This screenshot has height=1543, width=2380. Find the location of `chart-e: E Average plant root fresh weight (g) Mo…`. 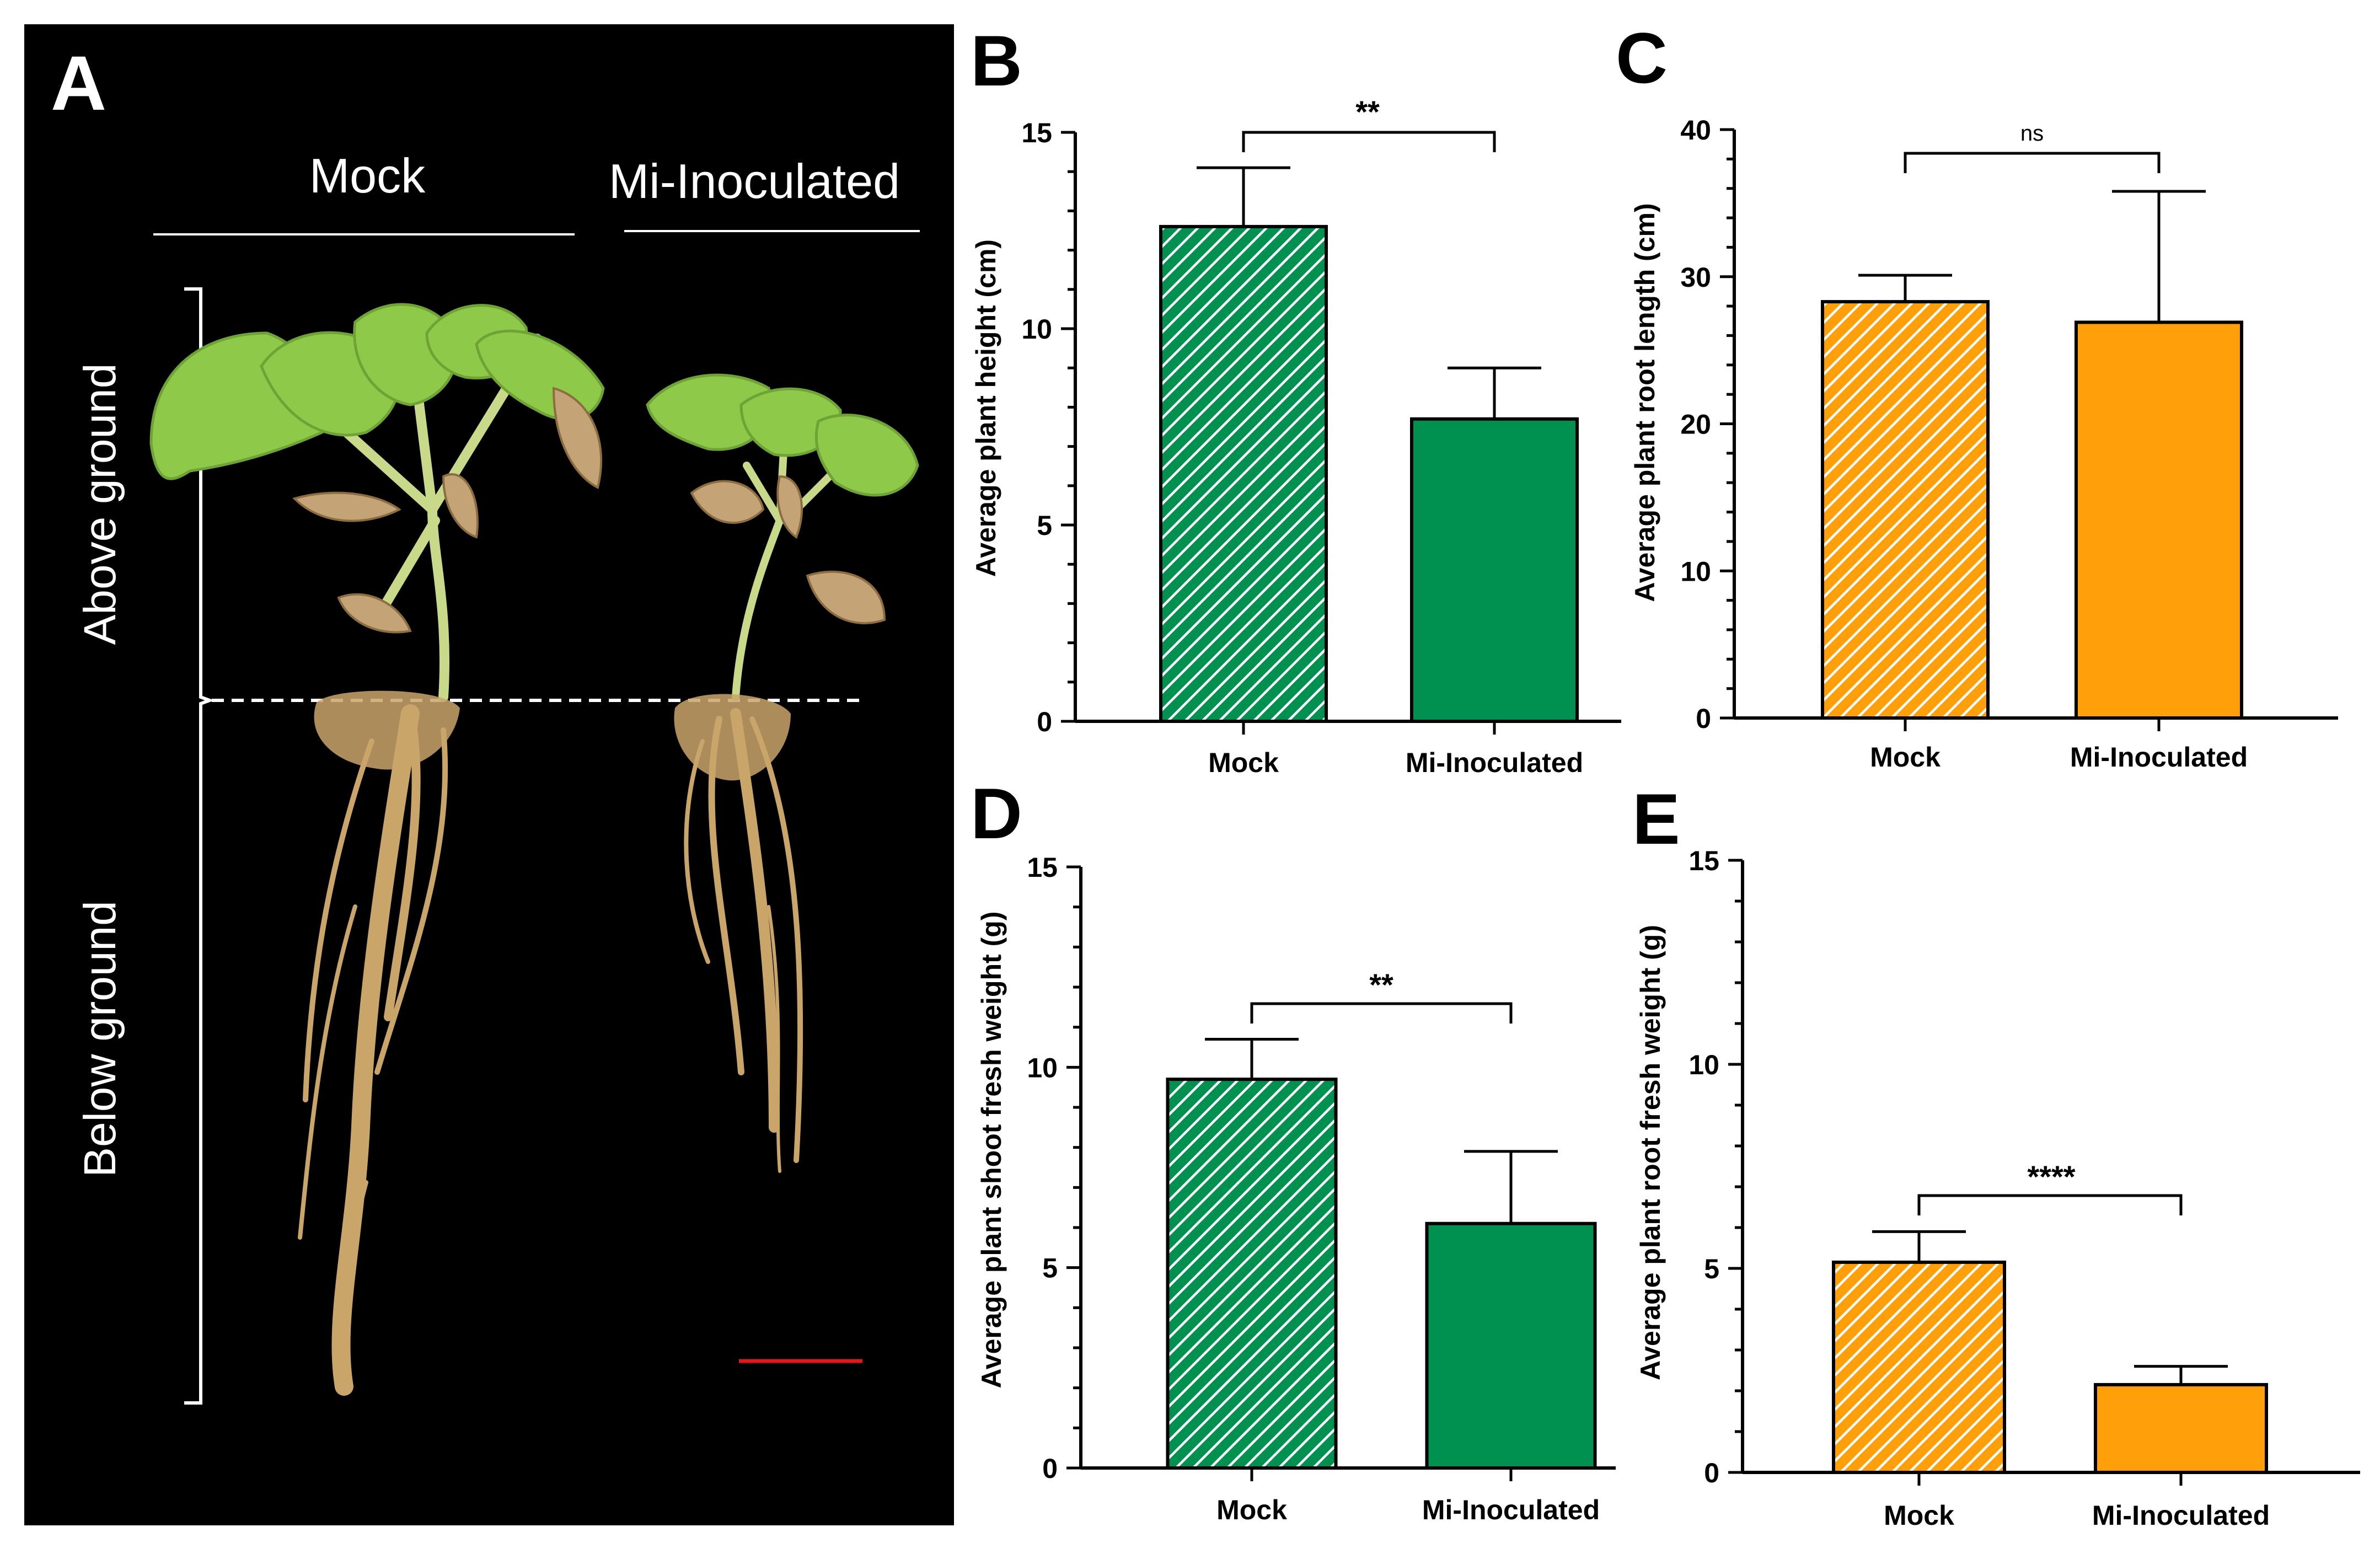

chart-e: E Average plant root fresh weight (g) Mo… is located at coordinates (1996, 1155).